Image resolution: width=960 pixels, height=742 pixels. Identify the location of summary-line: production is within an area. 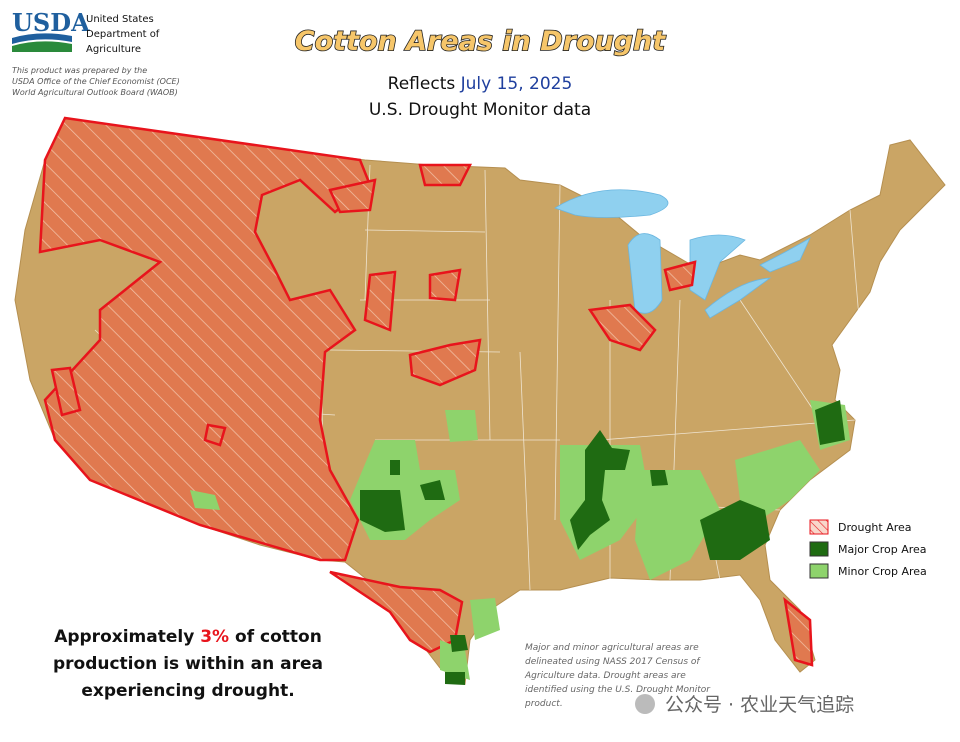
(188, 664).